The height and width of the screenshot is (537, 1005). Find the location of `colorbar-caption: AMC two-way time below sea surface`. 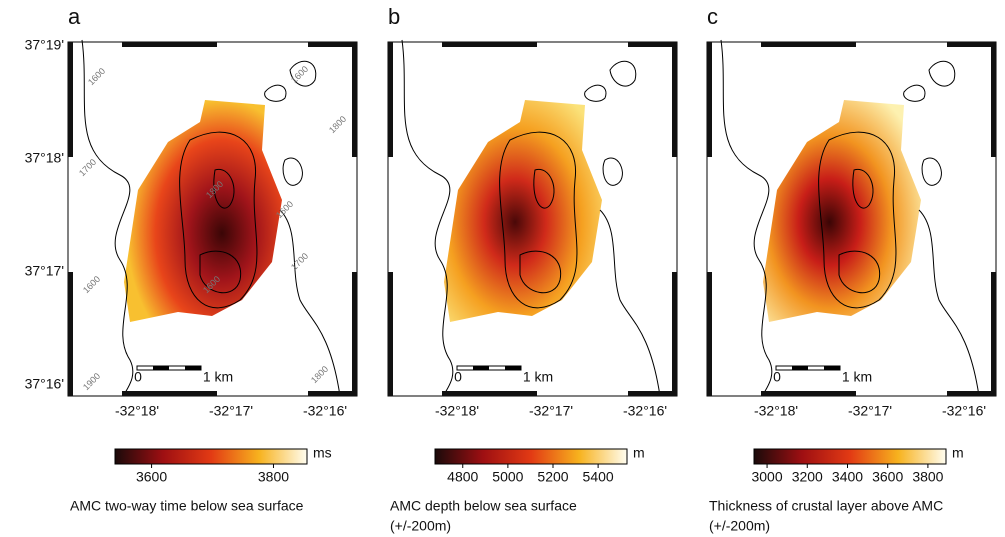

colorbar-caption: AMC two-way time below sea surface is located at coordinates (187, 506).